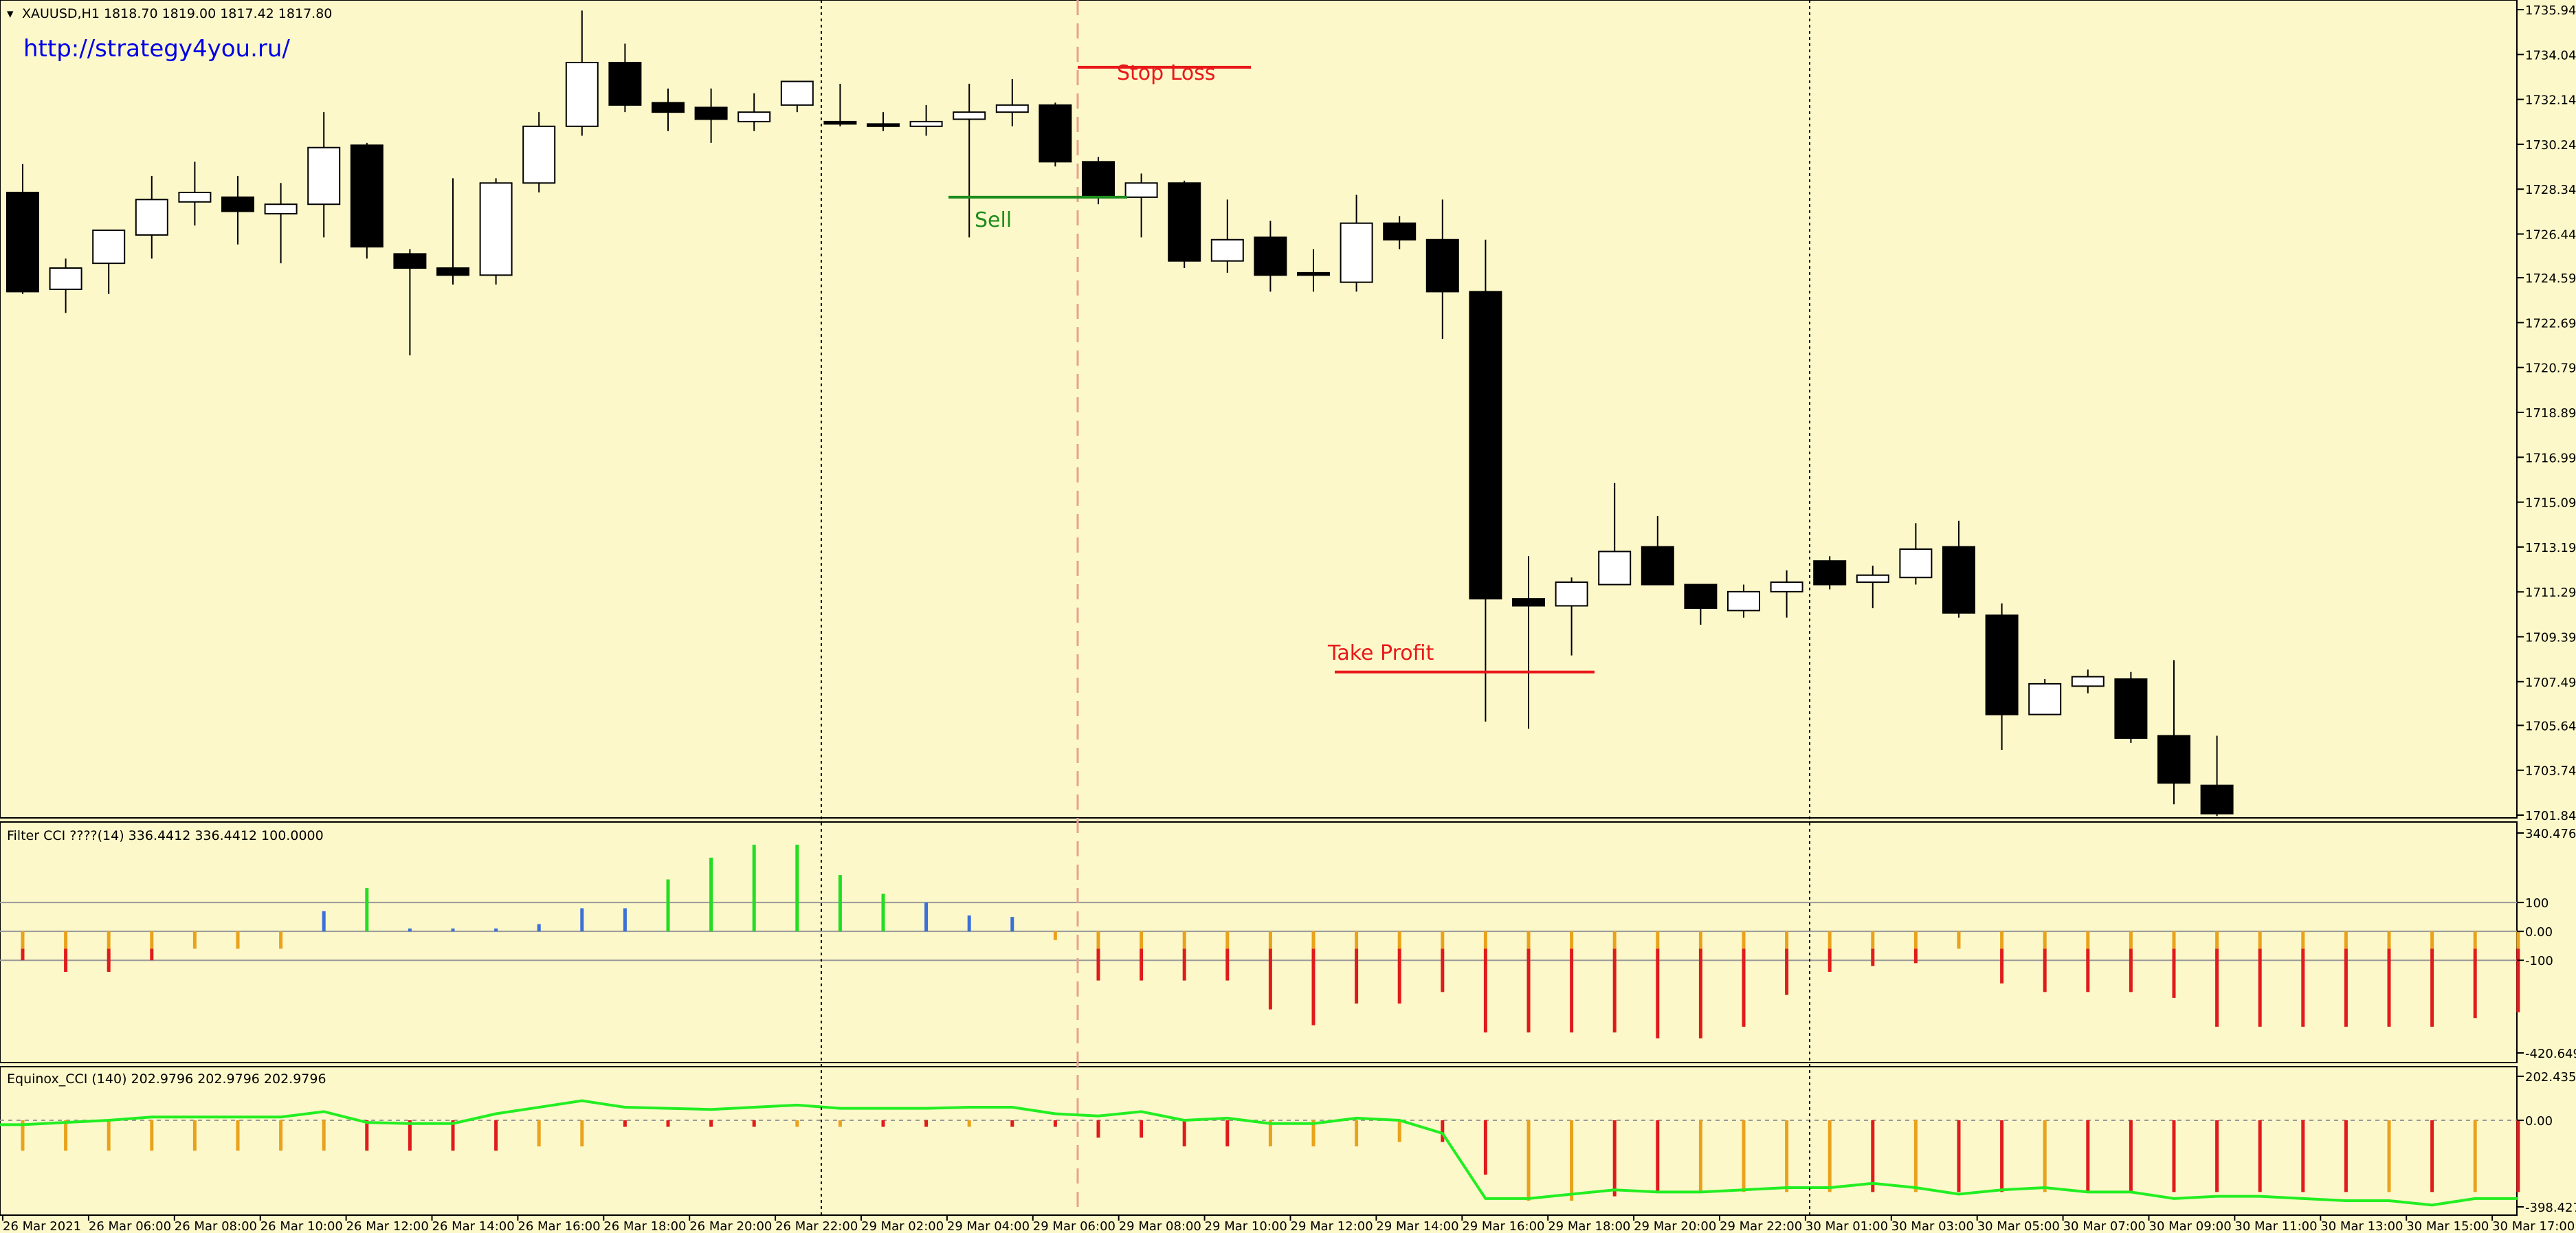 The height and width of the screenshot is (1233, 2576). I want to click on price-tick-label: 1730.24, so click(2550, 145).